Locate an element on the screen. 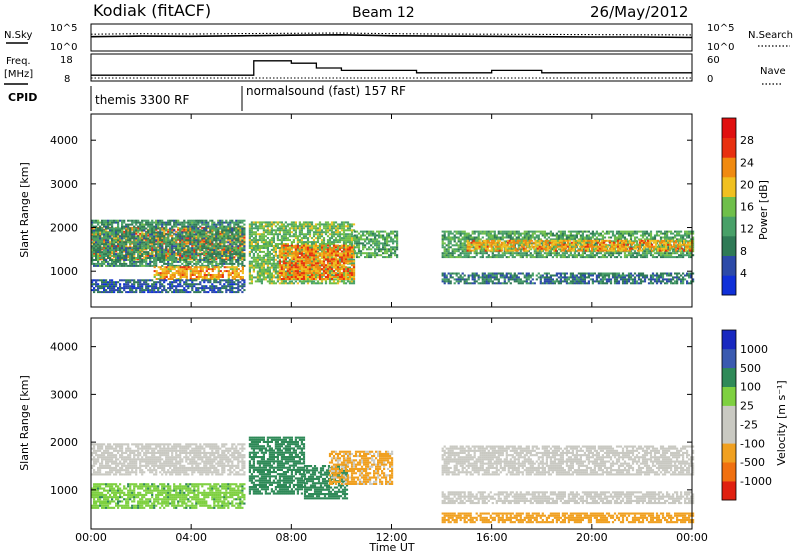 The height and width of the screenshot is (554, 800). freq-lines is located at coordinates (391, 69).